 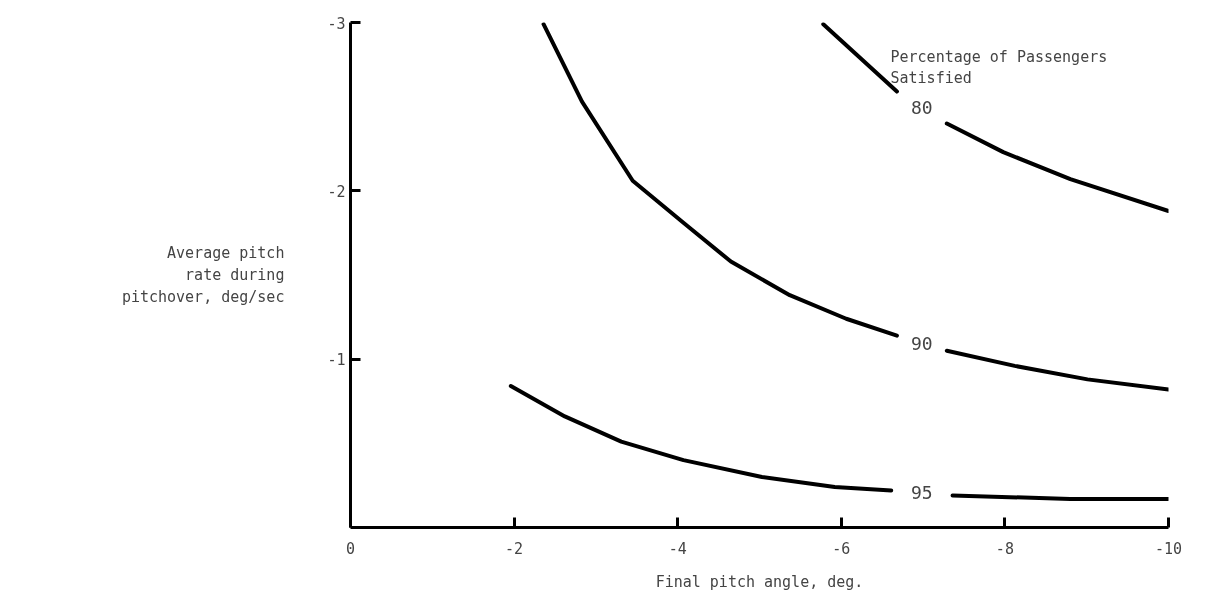 I want to click on x-tick-label: -6, so click(x=841, y=548).